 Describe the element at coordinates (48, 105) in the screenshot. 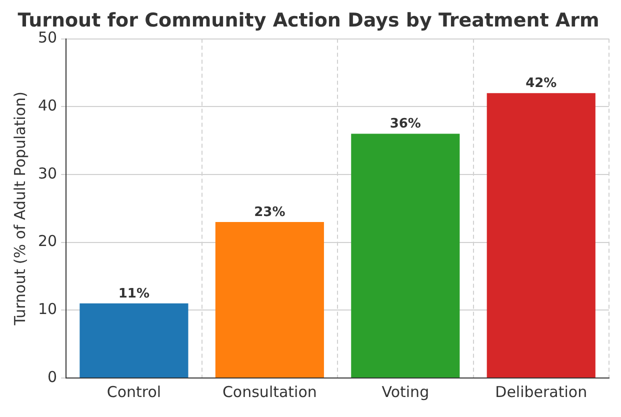

I see `y-tick-label: 40` at that location.